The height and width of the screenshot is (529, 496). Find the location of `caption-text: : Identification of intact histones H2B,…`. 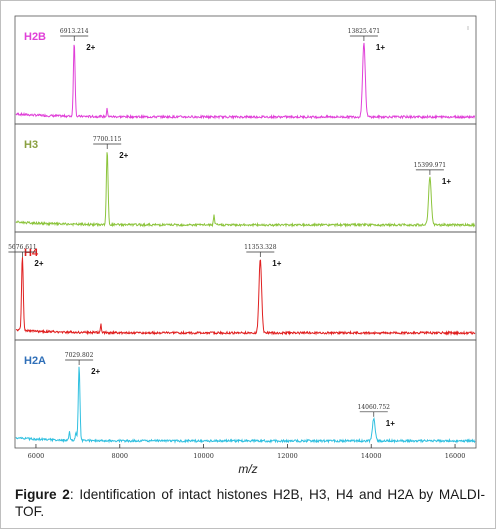

caption-text: : Identification of intact histones H2B,… is located at coordinates (250, 503).